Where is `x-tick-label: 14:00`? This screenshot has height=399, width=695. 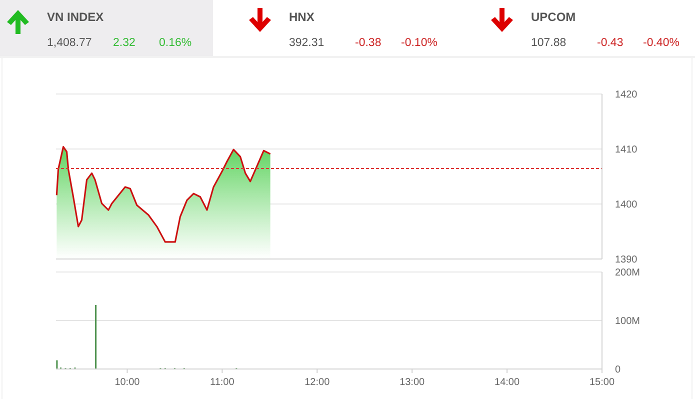
x-tick-label: 14:00 is located at coordinates (507, 382).